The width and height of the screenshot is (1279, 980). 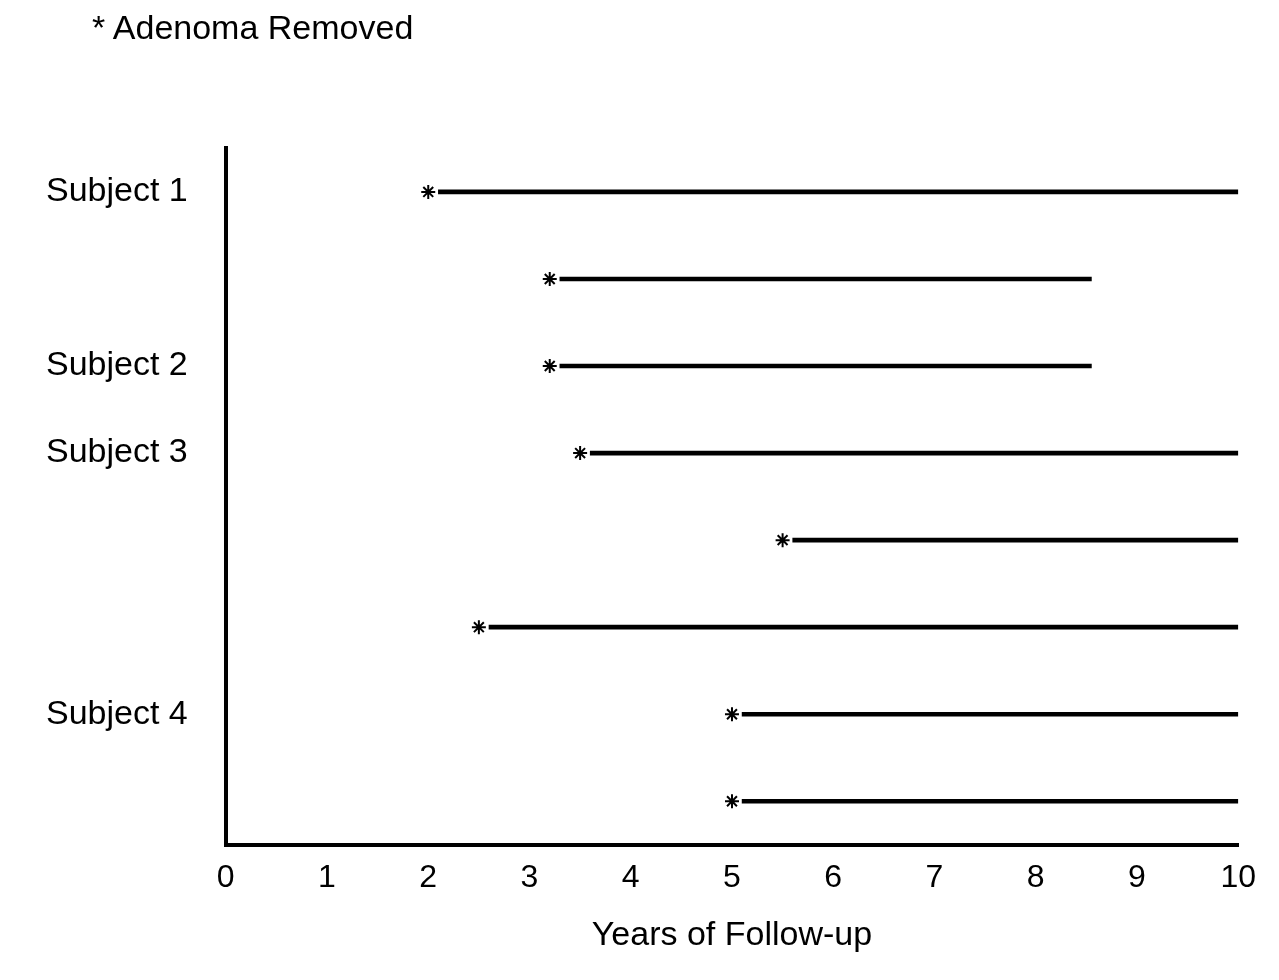 I want to click on x-tick-label: 8, so click(x=1035, y=875).